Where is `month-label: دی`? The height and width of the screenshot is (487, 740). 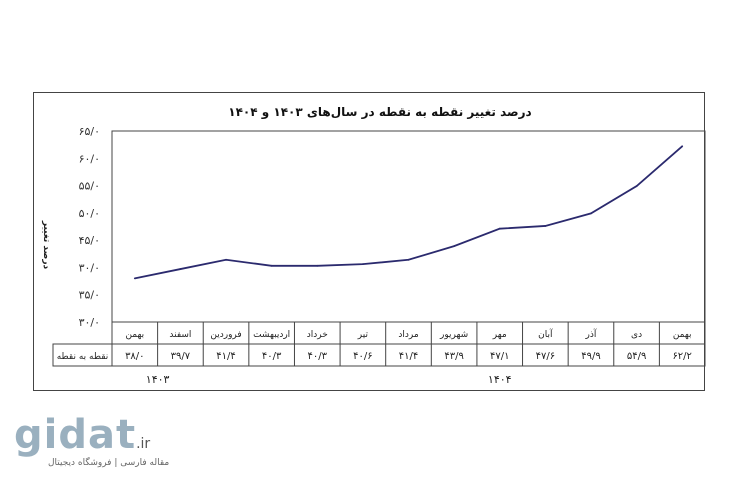
month-label: دی is located at coordinates (636, 335).